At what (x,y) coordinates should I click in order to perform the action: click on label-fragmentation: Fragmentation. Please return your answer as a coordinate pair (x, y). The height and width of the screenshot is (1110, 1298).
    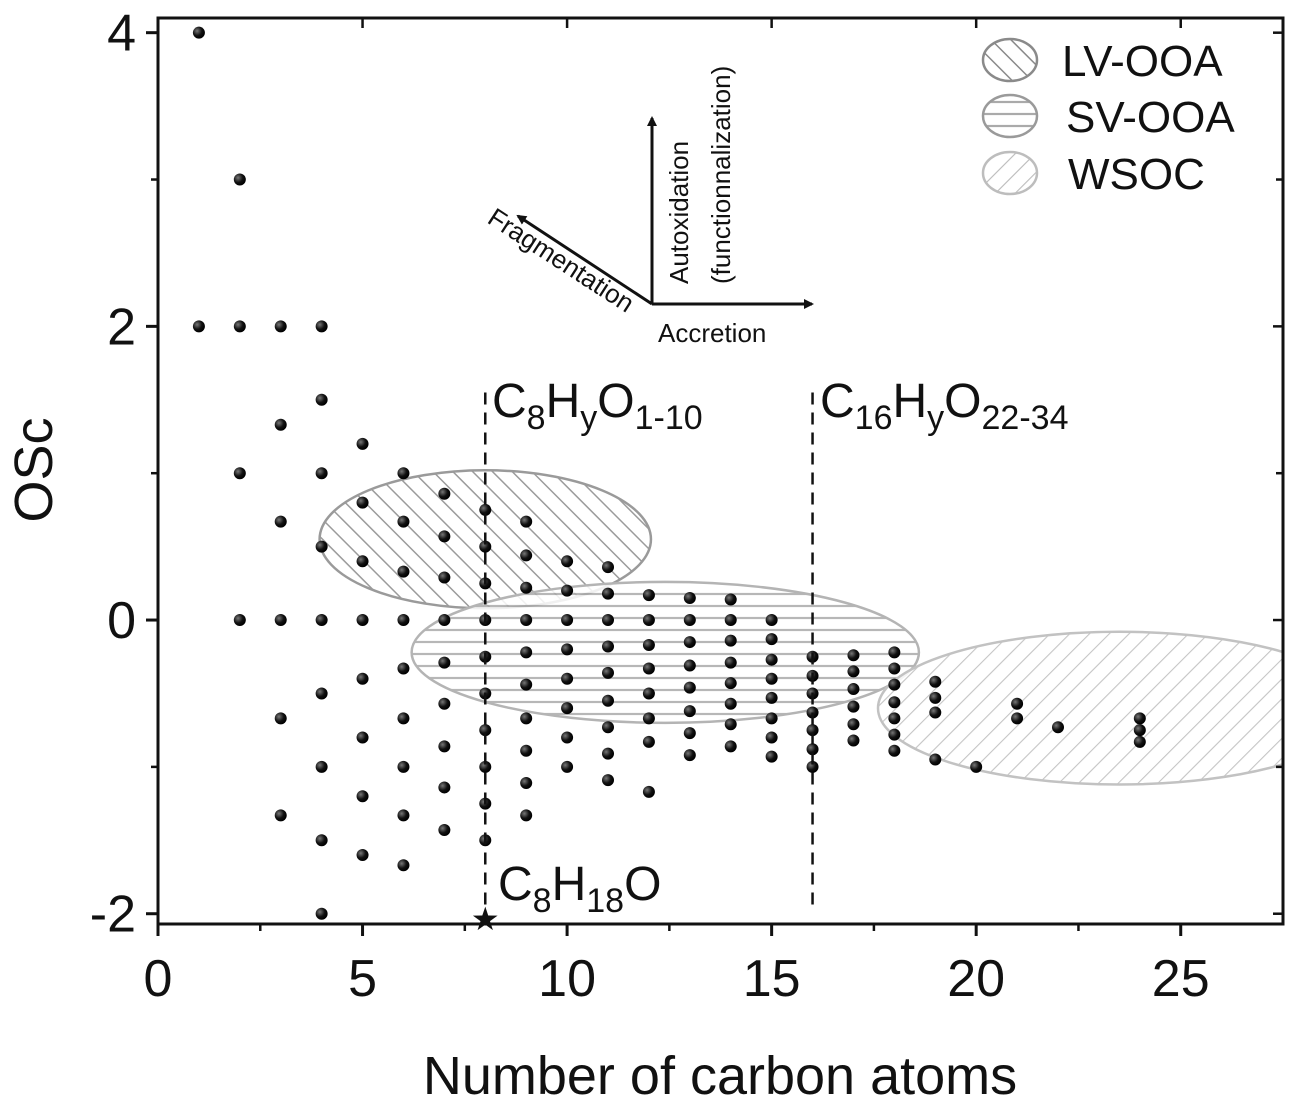
    Looking at the image, I should click on (561, 260).